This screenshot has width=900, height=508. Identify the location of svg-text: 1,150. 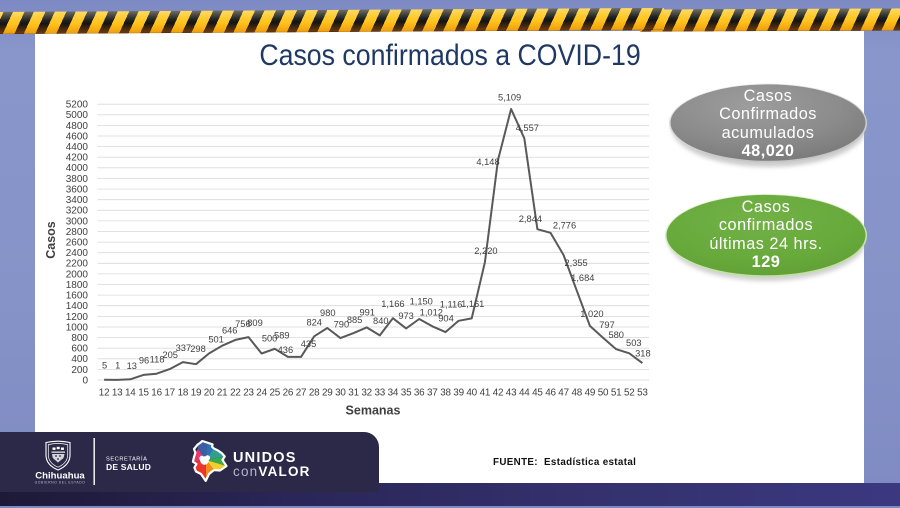
(421, 302).